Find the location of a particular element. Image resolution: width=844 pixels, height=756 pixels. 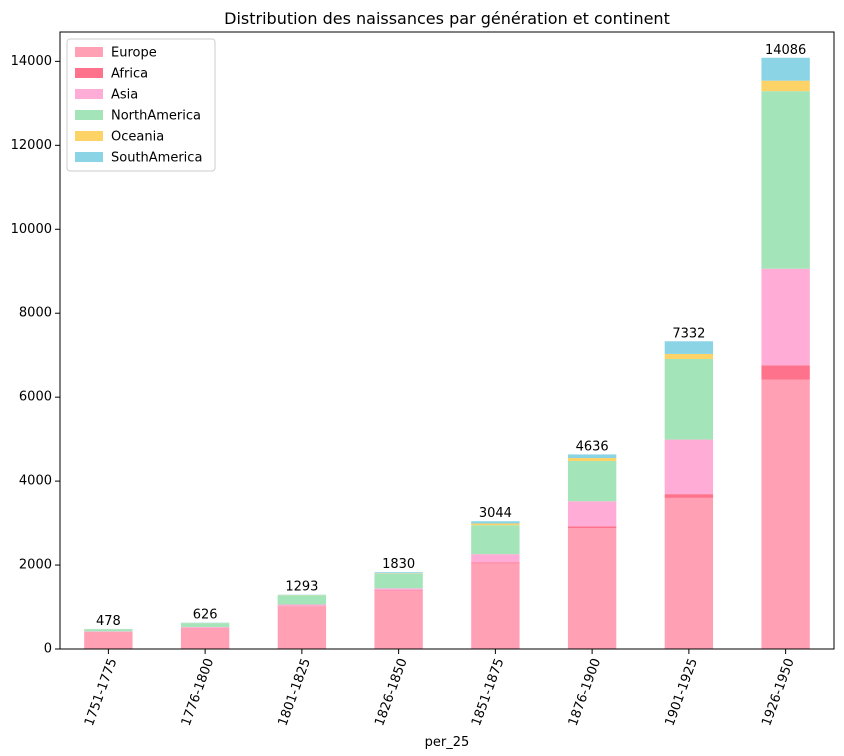

bar-europe-1876-1900 is located at coordinates (592, 588).